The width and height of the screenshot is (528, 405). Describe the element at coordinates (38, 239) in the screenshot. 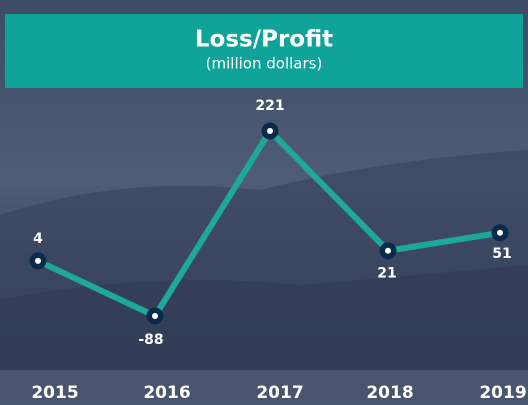

I see `data-label: 4` at that location.